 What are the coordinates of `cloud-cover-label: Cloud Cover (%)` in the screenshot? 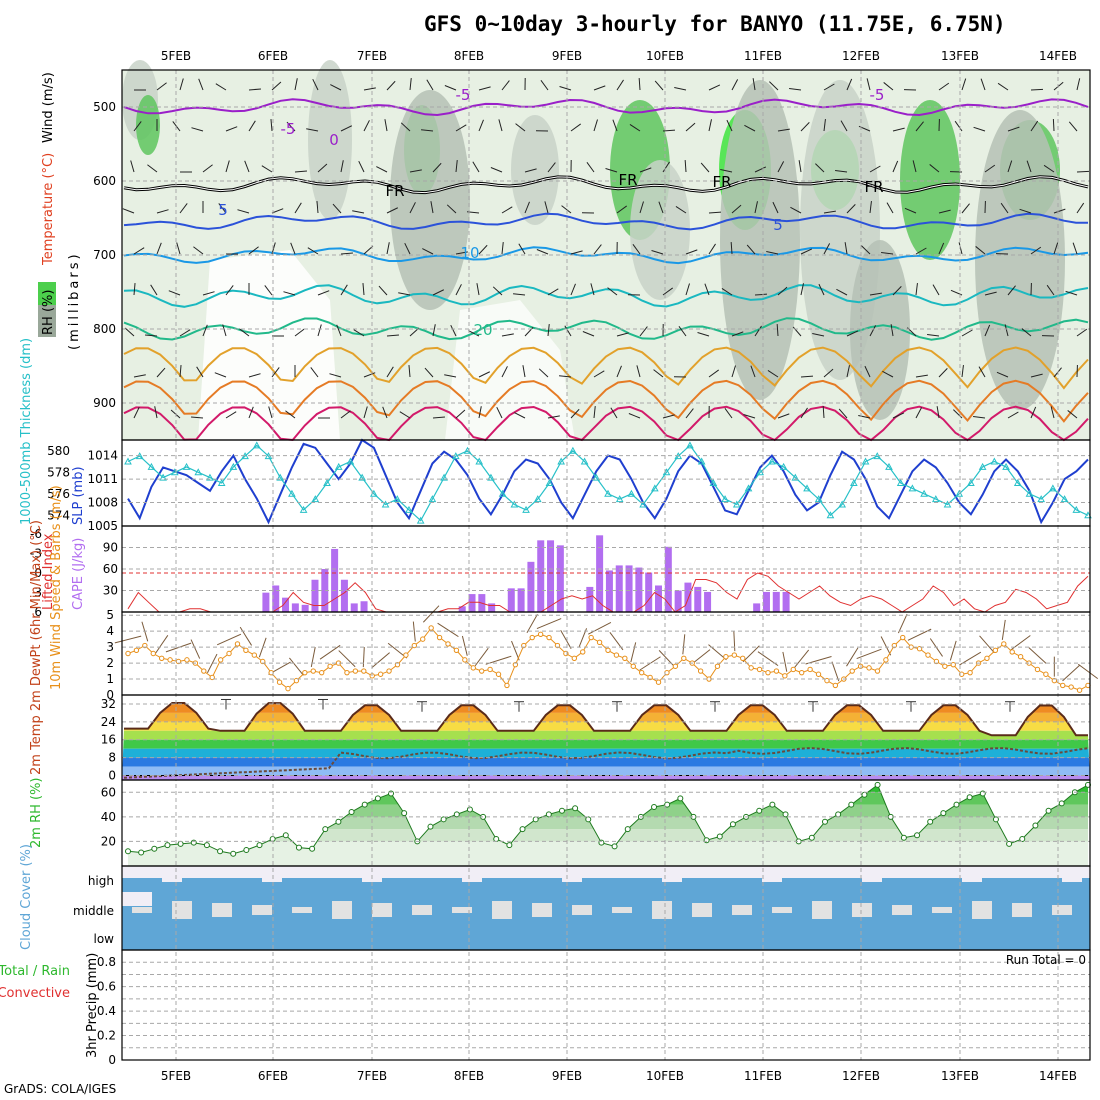 It's located at (26, 897).